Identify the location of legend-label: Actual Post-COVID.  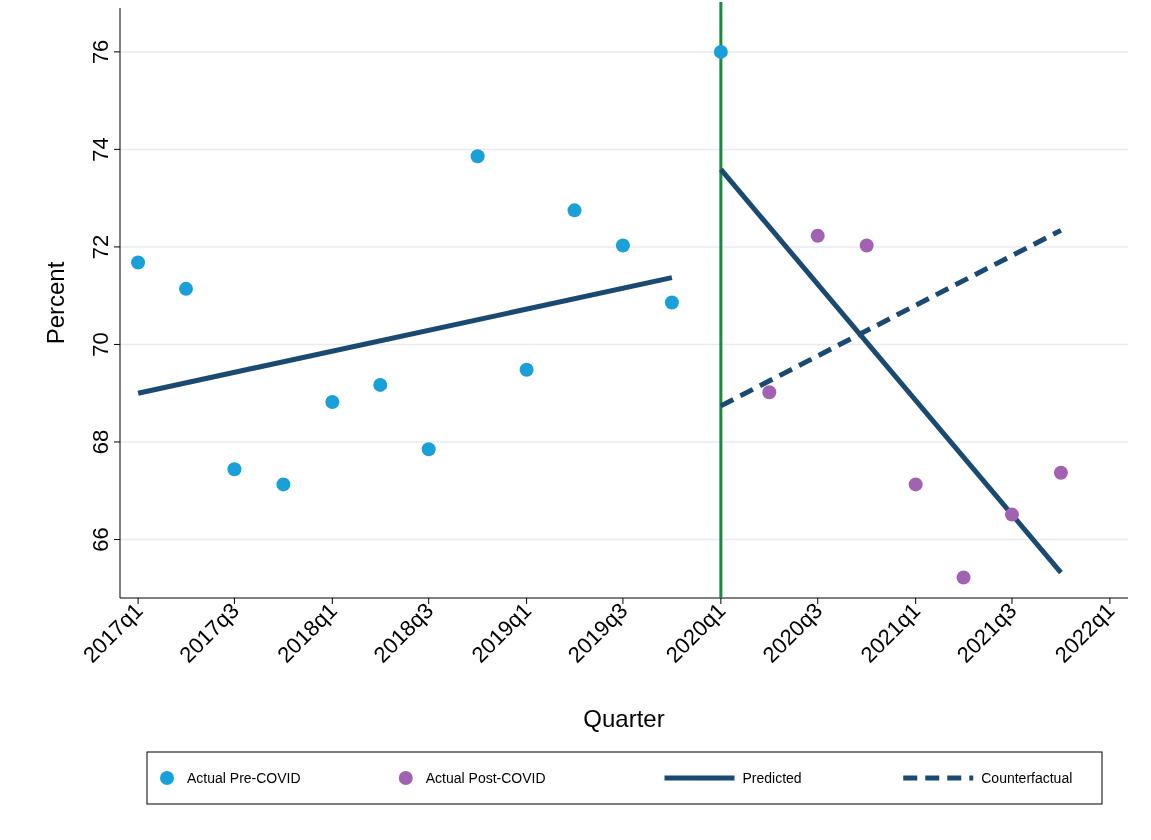
(485, 778).